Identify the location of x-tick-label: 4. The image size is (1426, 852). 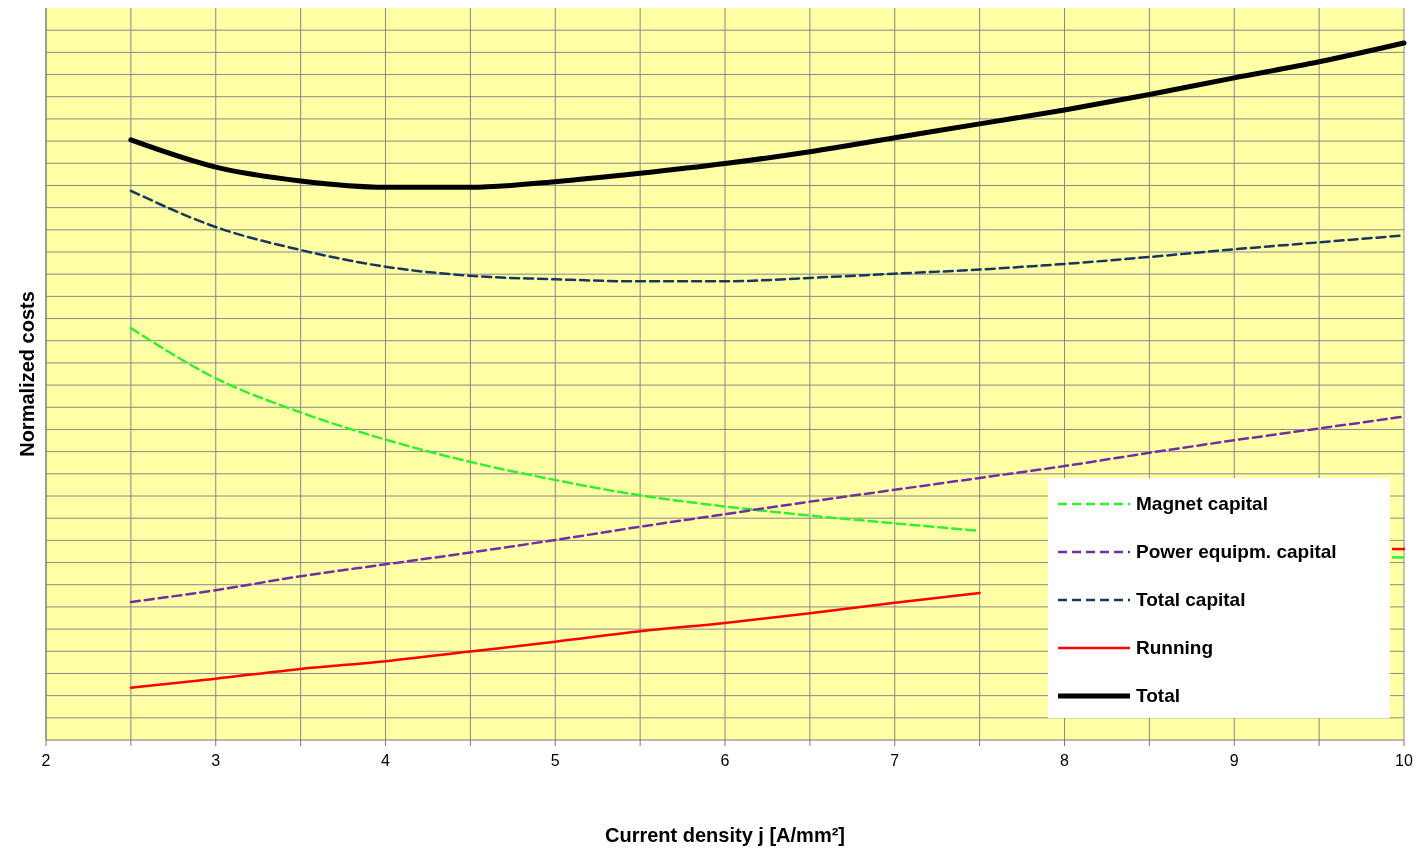
(386, 760).